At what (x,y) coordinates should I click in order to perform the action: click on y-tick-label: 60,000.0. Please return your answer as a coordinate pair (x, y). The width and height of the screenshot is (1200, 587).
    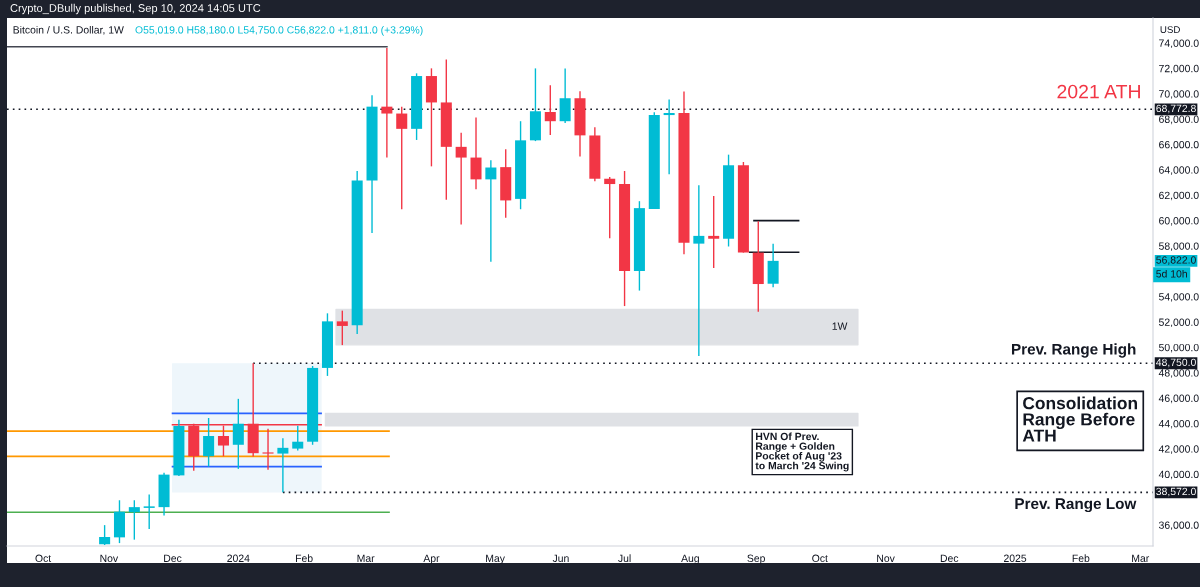
    Looking at the image, I should click on (1179, 221).